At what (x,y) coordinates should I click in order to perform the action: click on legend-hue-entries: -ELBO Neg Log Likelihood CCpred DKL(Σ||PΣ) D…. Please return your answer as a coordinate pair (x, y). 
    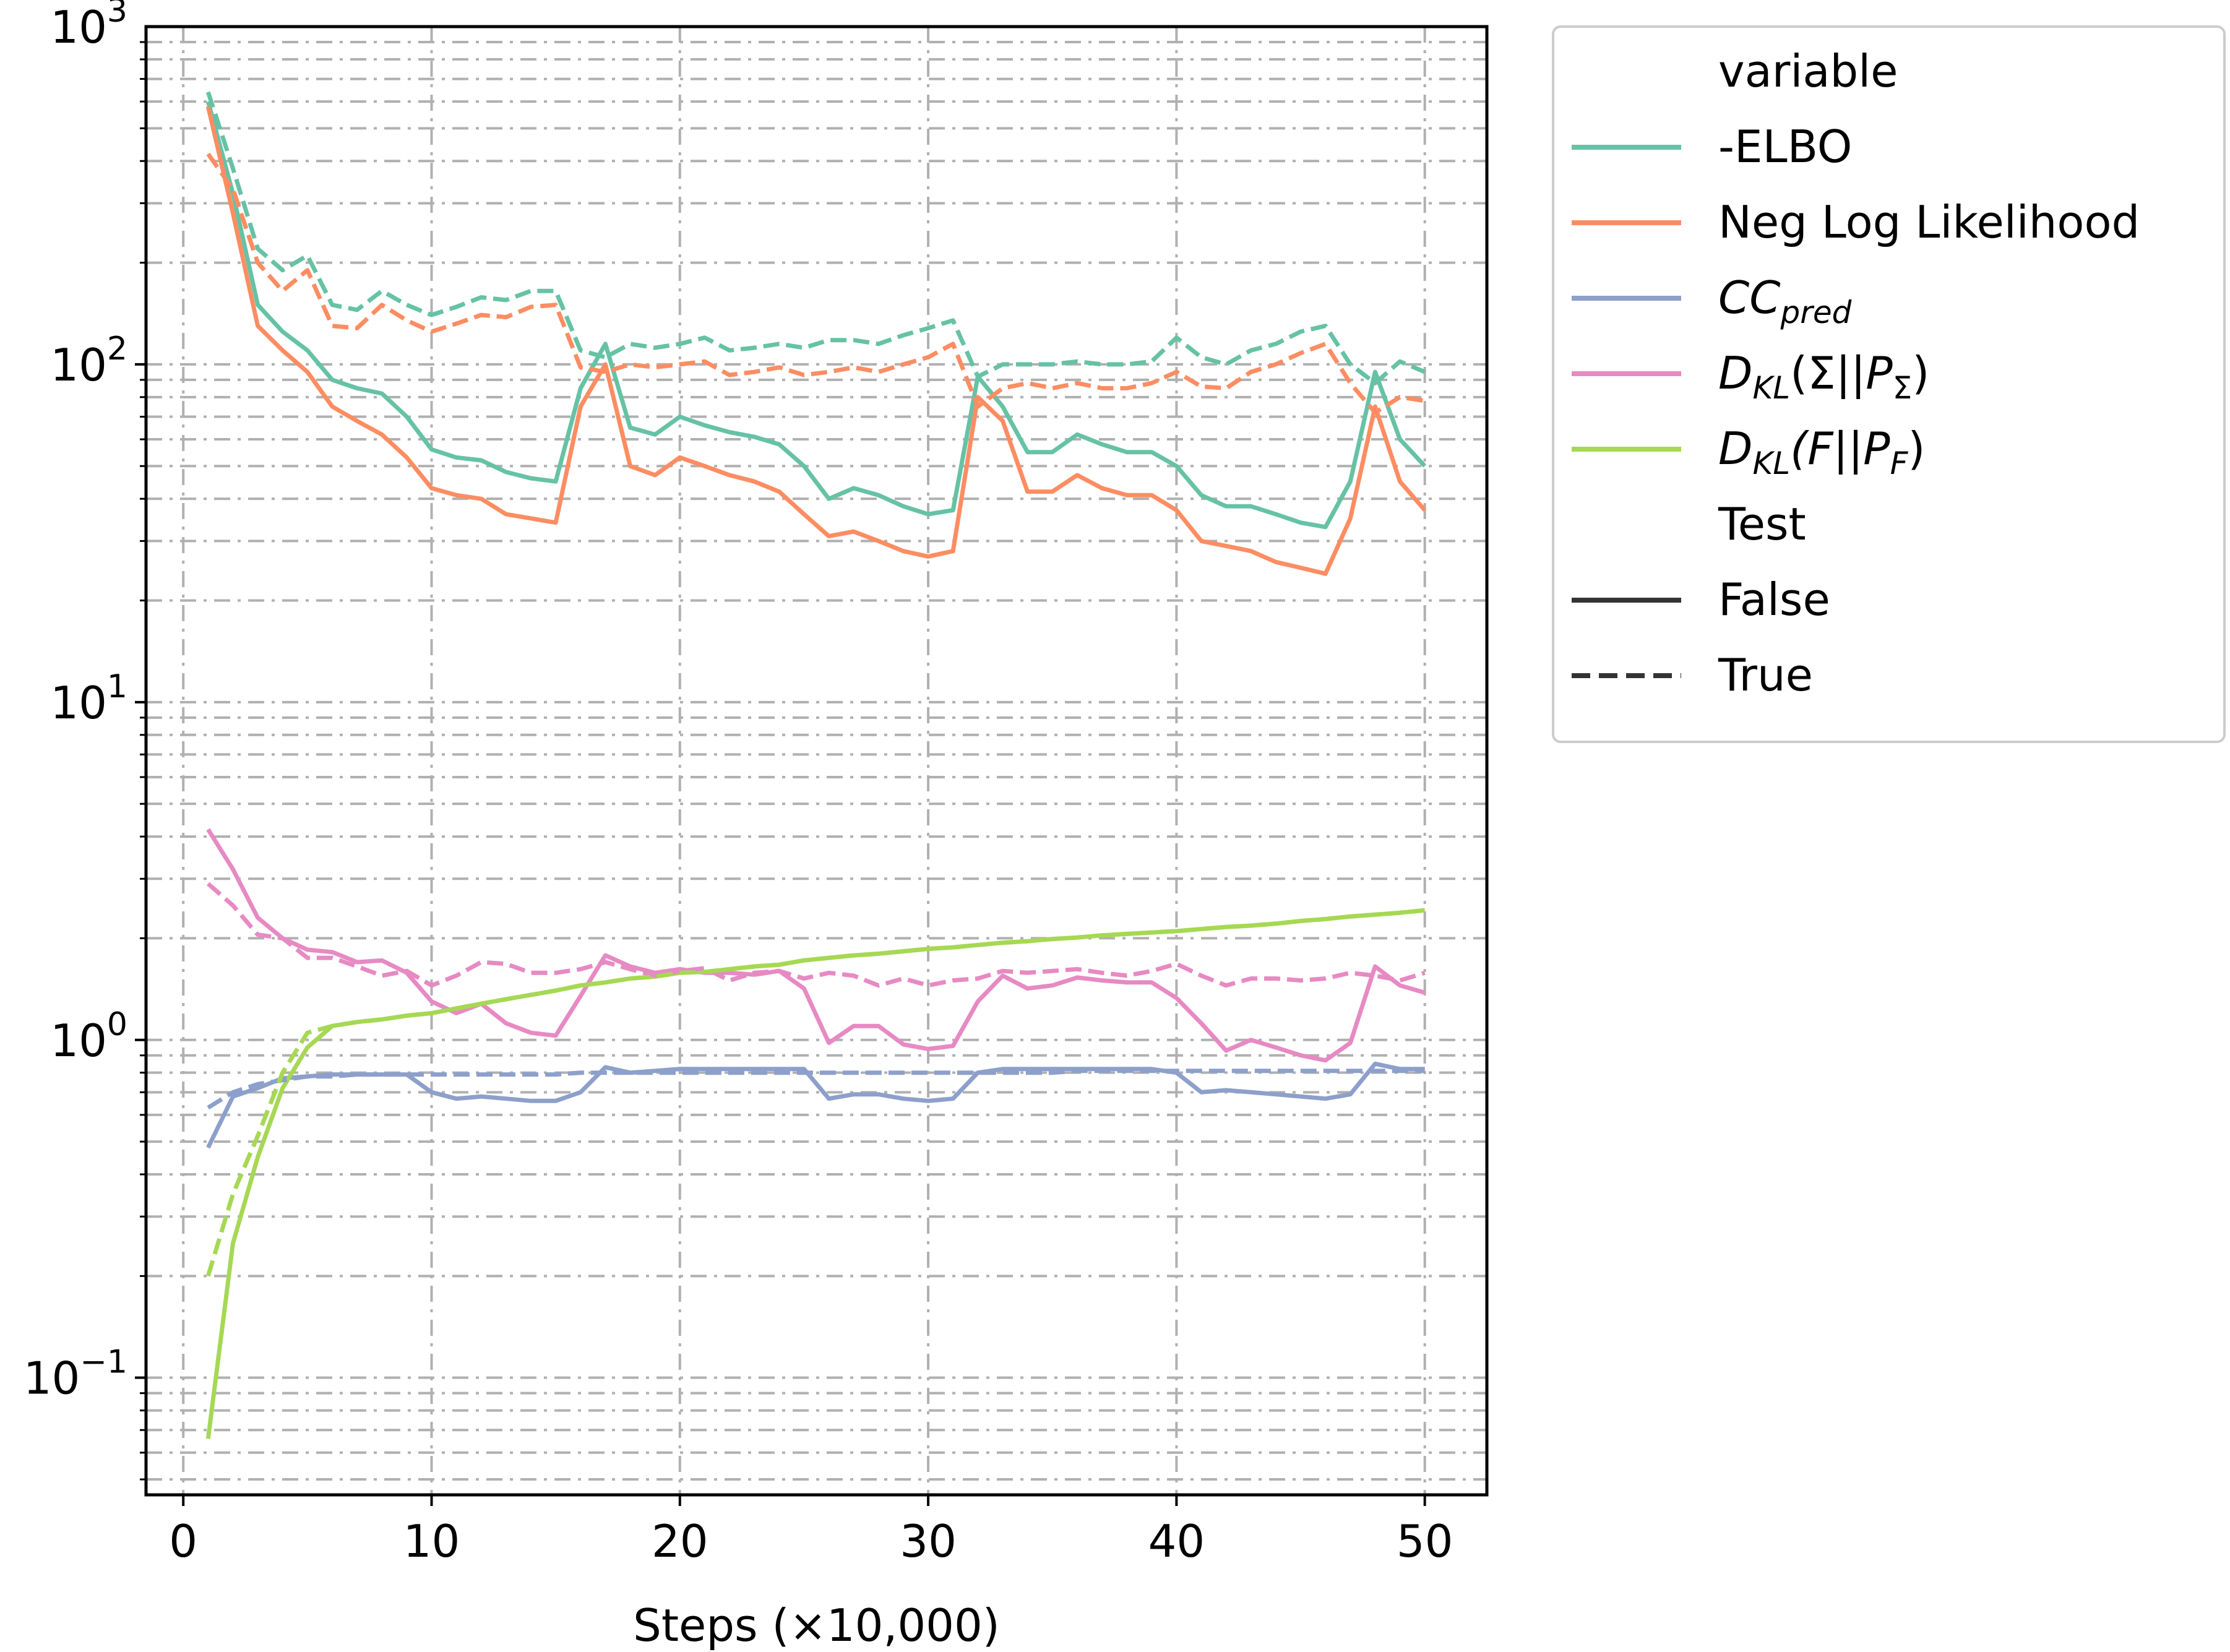
    Looking at the image, I should click on (1856, 301).